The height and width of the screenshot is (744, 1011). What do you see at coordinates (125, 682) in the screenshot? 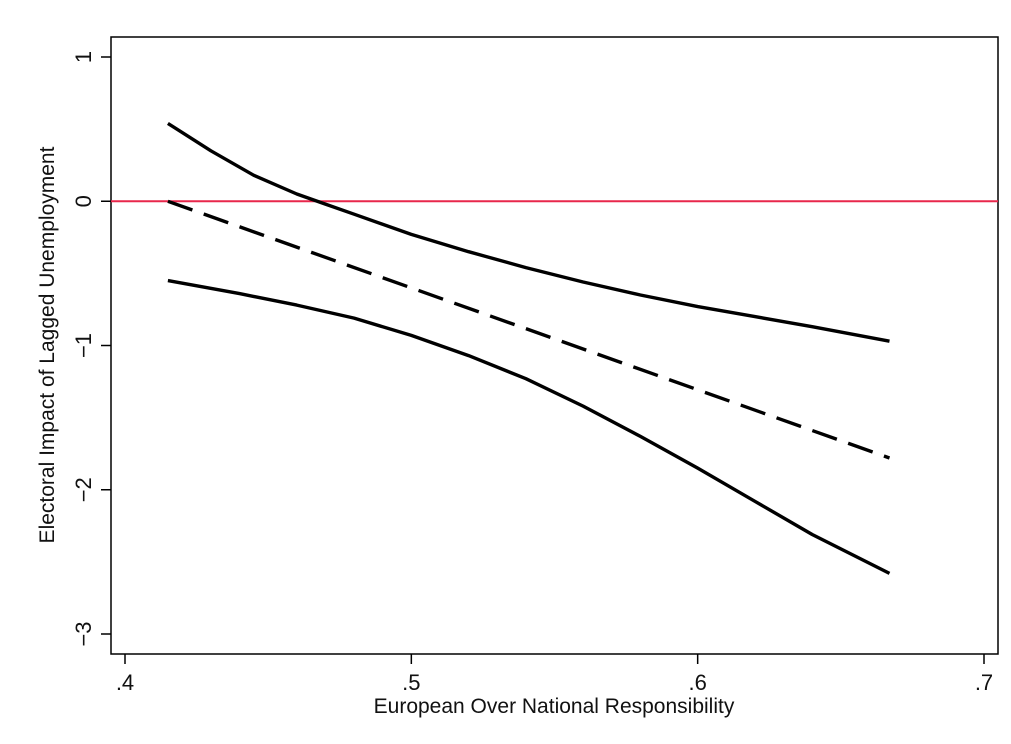
I see `x-tick-label: .4` at bounding box center [125, 682].